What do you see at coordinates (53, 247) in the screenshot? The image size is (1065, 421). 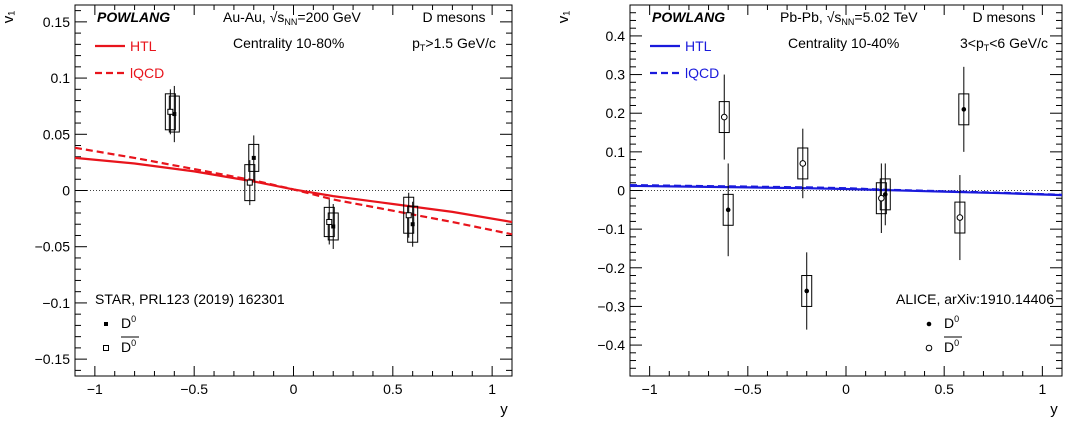 I see `y-tick-label: −0.05` at bounding box center [53, 247].